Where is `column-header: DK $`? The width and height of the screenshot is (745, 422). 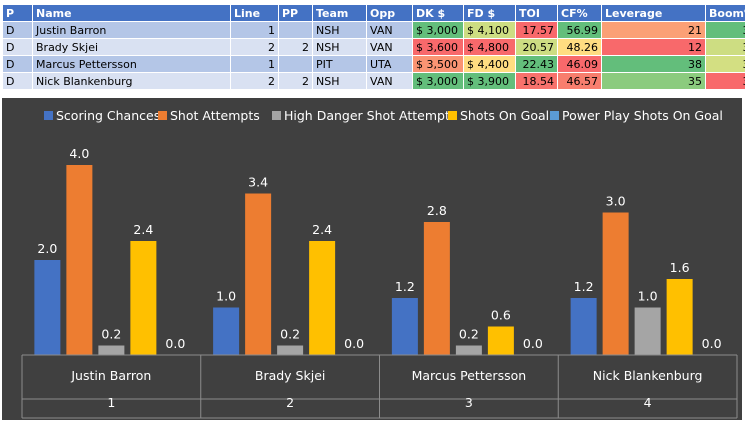 column-header: DK $ is located at coordinates (438, 13).